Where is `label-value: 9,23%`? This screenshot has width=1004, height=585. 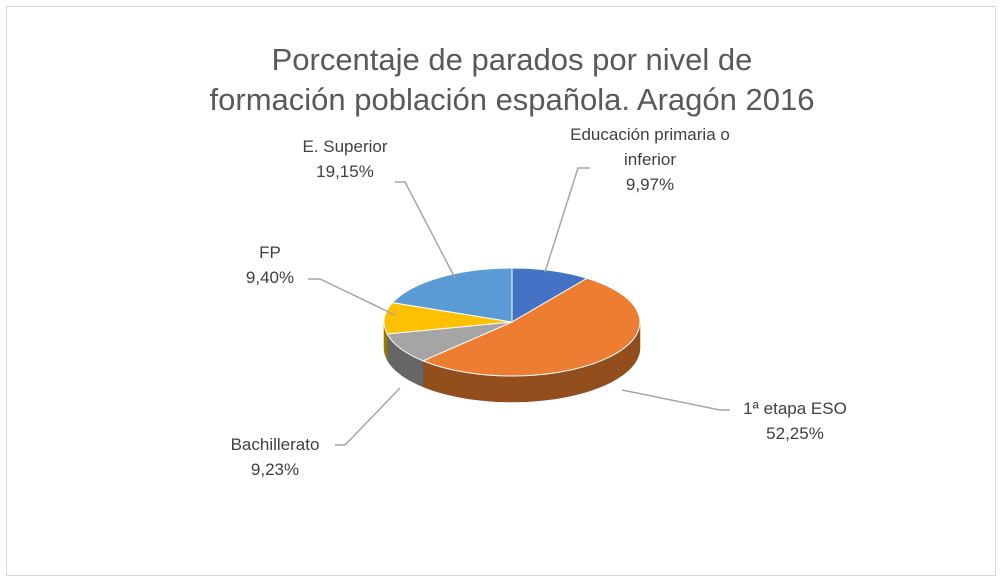
label-value: 9,23% is located at coordinates (275, 469).